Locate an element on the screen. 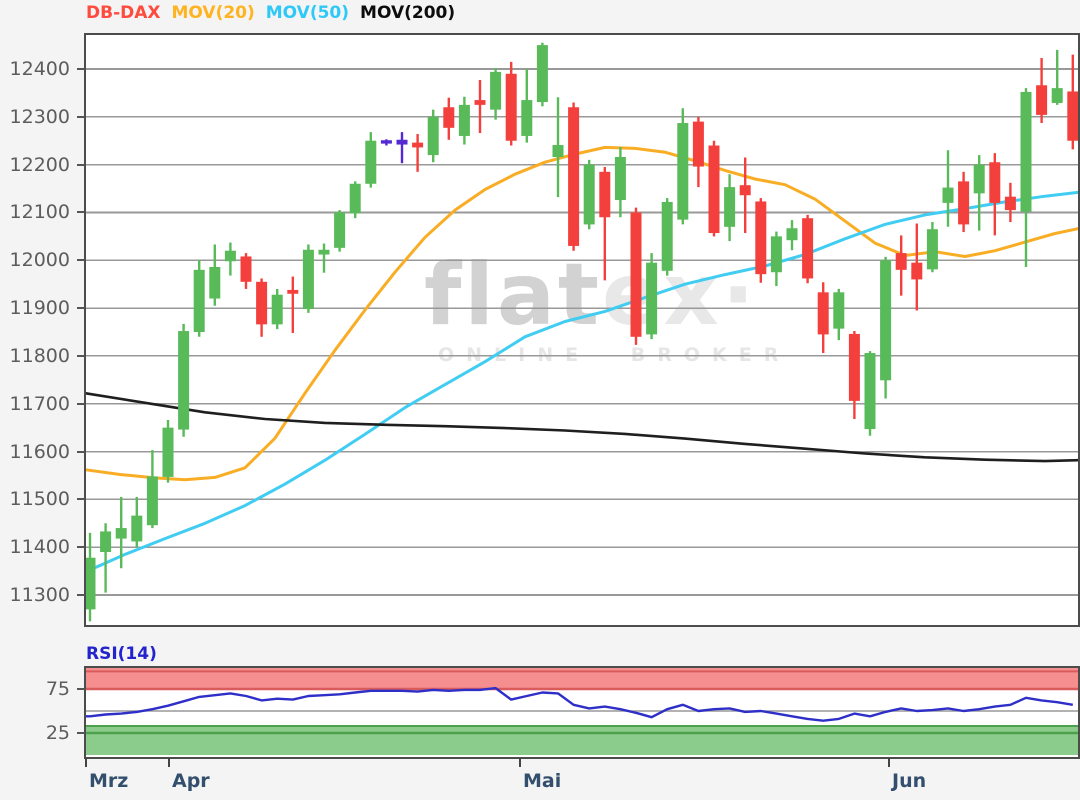 Image resolution: width=1080 pixels, height=800 pixels. x-axis-label-mrz: Mrz is located at coordinates (109, 781).